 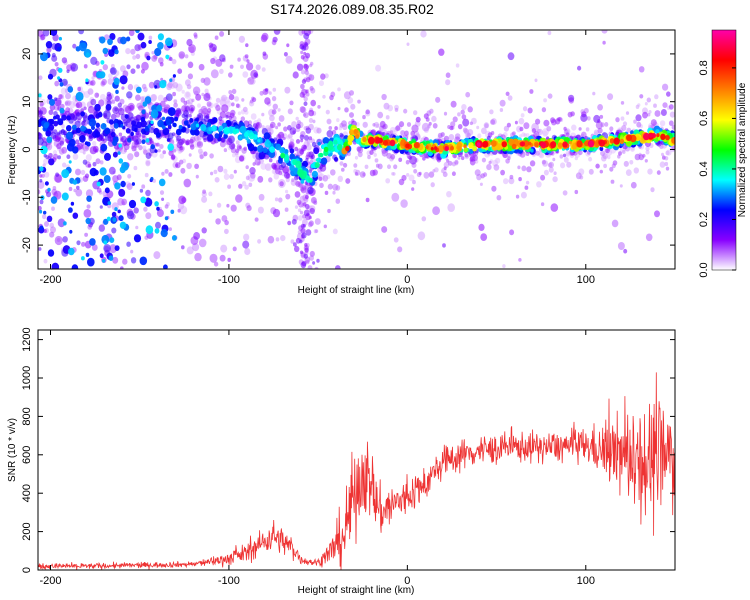 What do you see at coordinates (742, 149) in the screenshot?
I see `colorbar-label: Normalized spectral amplitude` at bounding box center [742, 149].